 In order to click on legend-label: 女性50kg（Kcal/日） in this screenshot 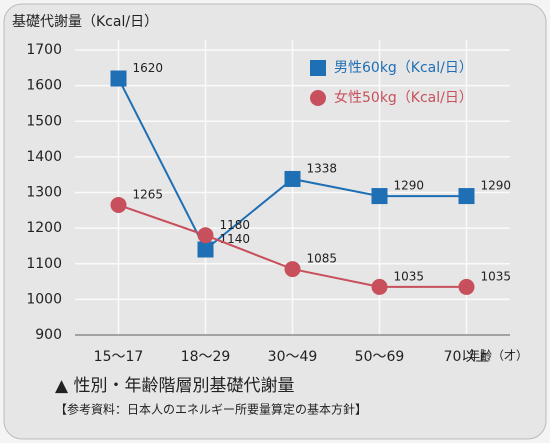, I will do `click(403, 97)`.